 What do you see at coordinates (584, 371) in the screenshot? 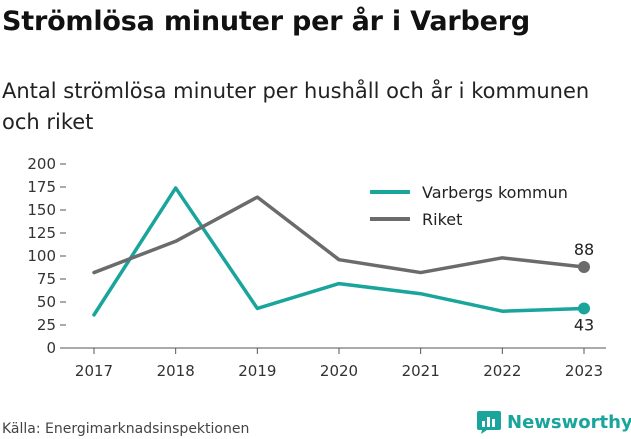
I see `x-tick-label: 2023` at bounding box center [584, 371].